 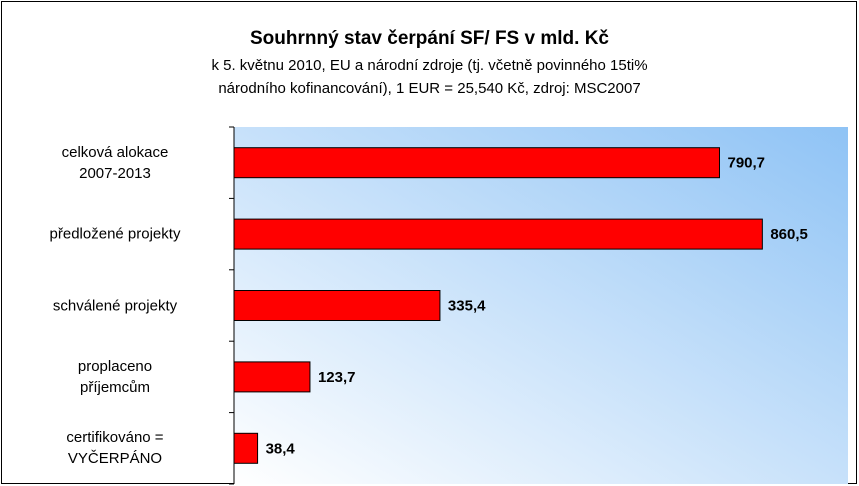 I want to click on value-label: 790,7, so click(x=746, y=163).